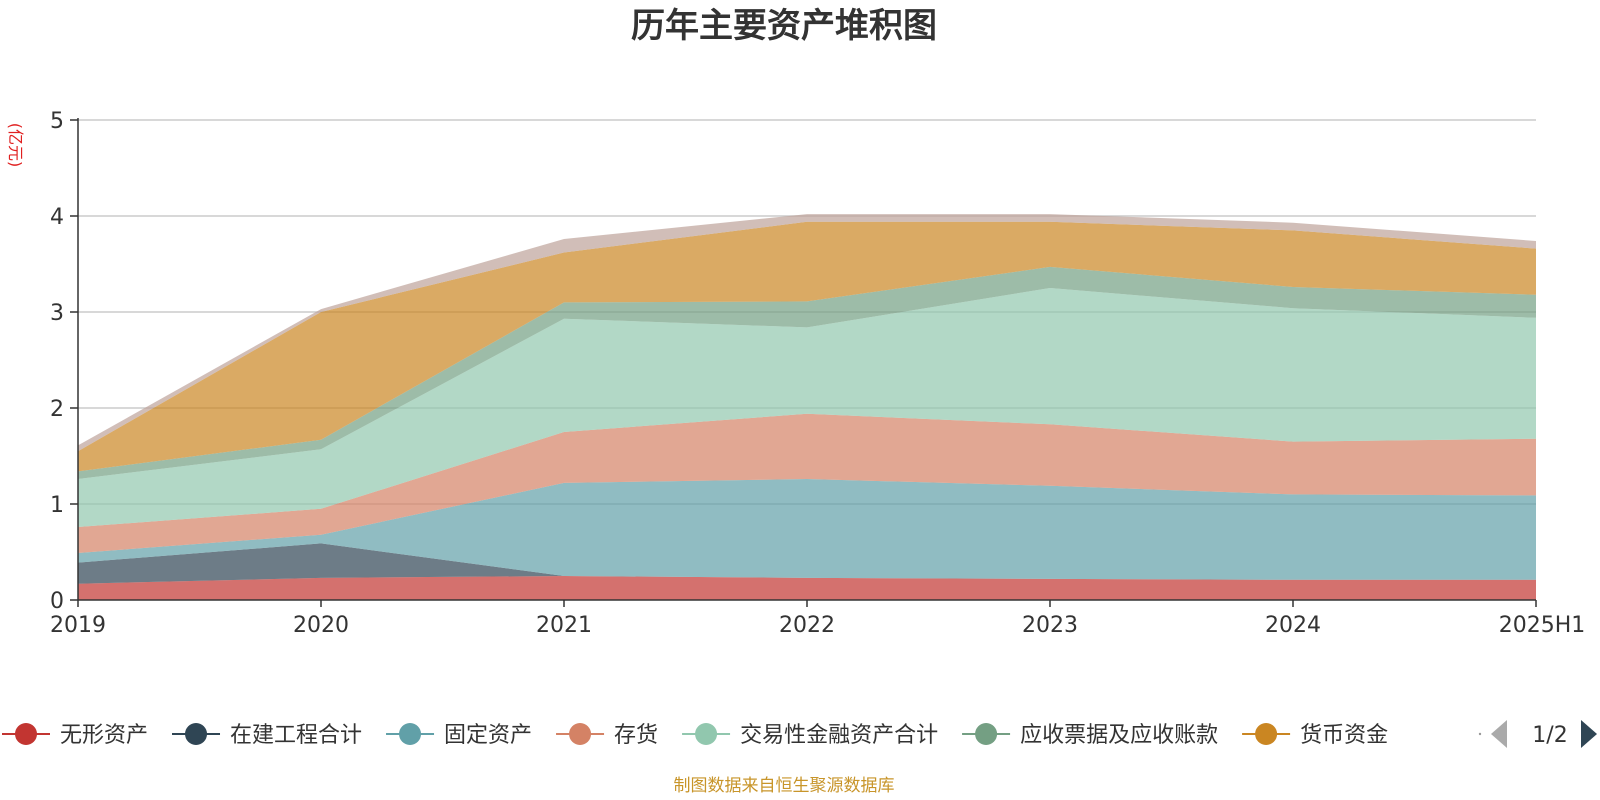 The height and width of the screenshot is (800, 1600). Describe the element at coordinates (1589, 734) in the screenshot. I see `legend-next-page-icon` at that location.